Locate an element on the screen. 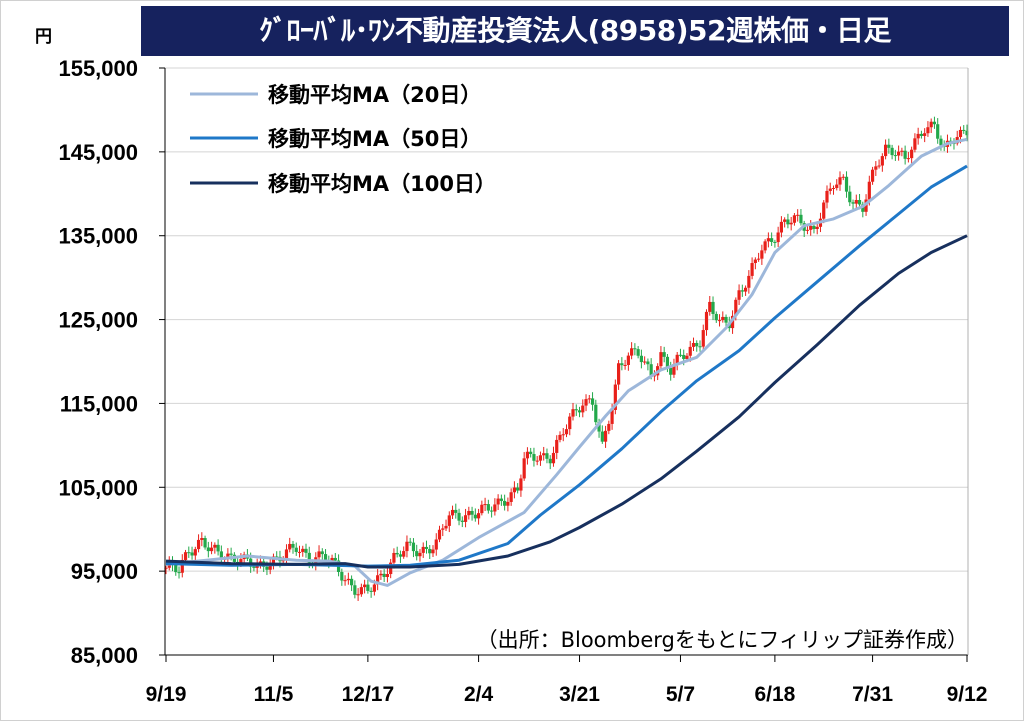 This screenshot has width=1024, height=721. legend-label: 移動平均MA（100日） is located at coordinates (382, 184).